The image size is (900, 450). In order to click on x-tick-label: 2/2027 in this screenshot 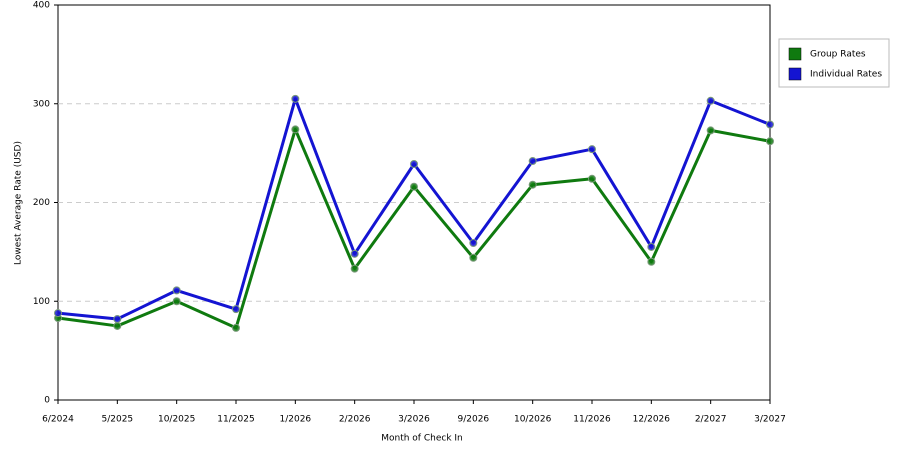, I will do `click(711, 420)`.